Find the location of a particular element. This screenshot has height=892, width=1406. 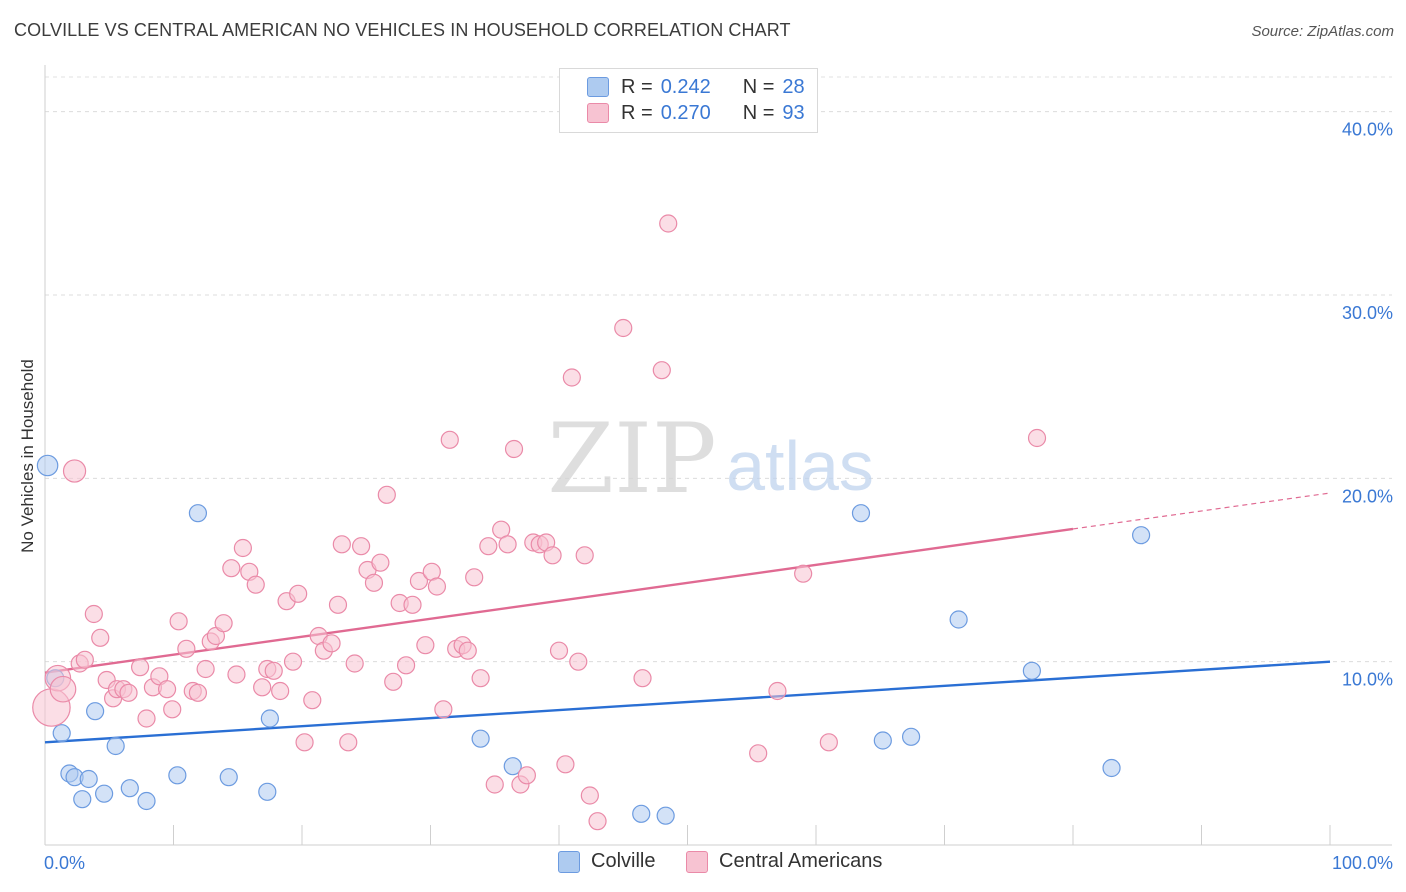

bottom-legend-central: Central Americans is located at coordinates (784, 861).